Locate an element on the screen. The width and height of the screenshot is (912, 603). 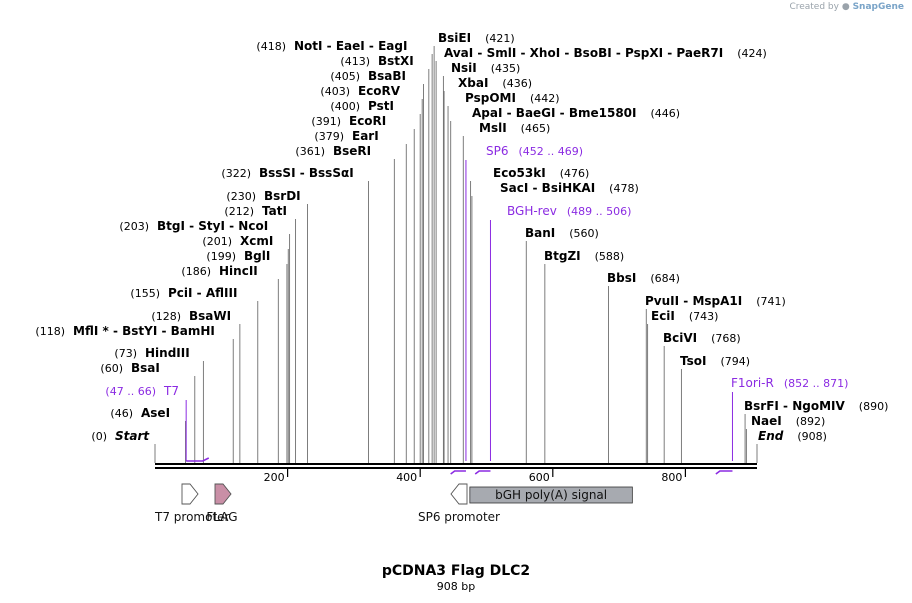
enzyme-label-768: BciVI is located at coordinates (680, 338).